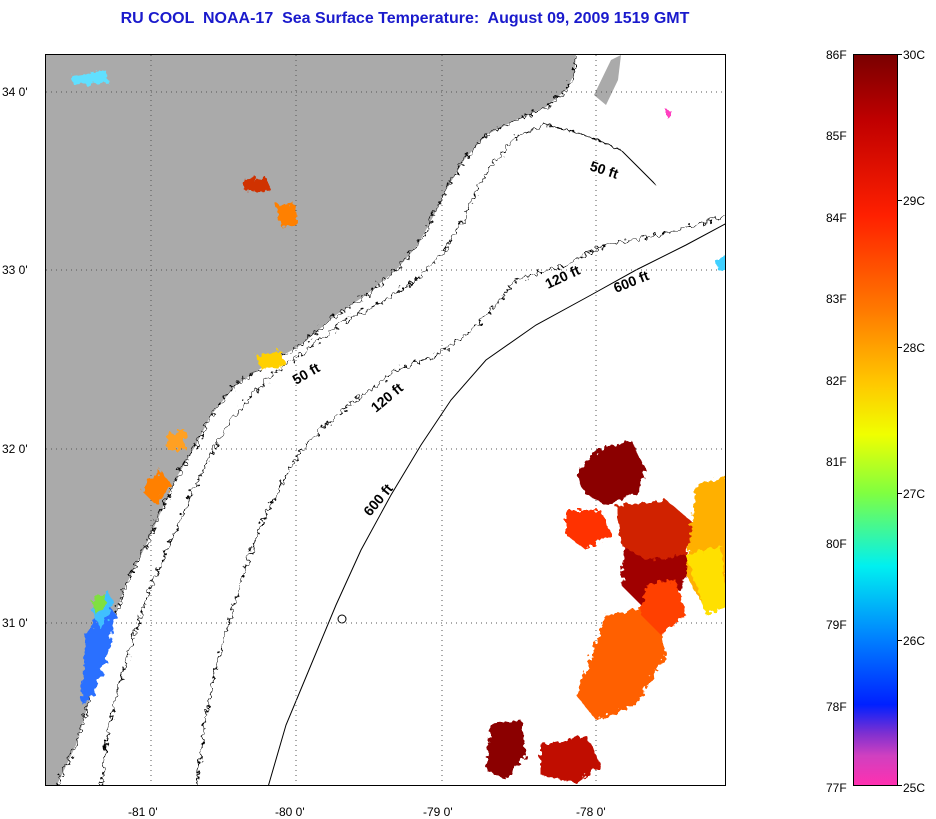 This screenshot has width=936, height=819. What do you see at coordinates (836, 299) in the screenshot?
I see `cb-f-83: 83F` at bounding box center [836, 299].